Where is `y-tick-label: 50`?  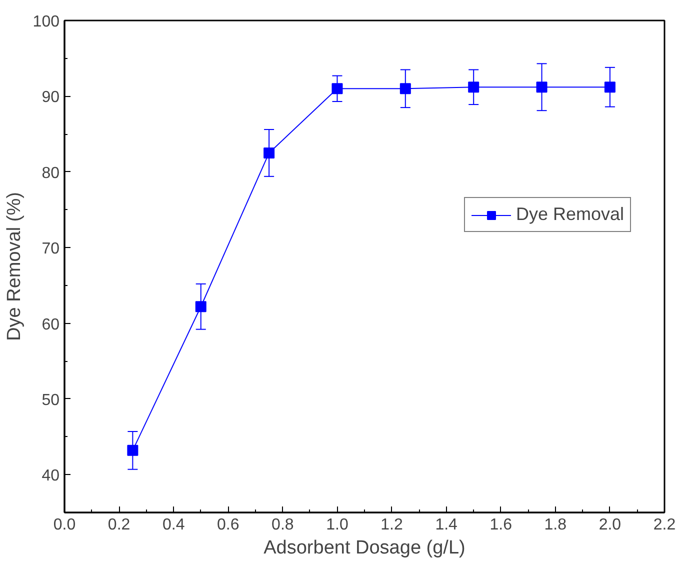 y-tick-label: 50 is located at coordinates (51, 400).